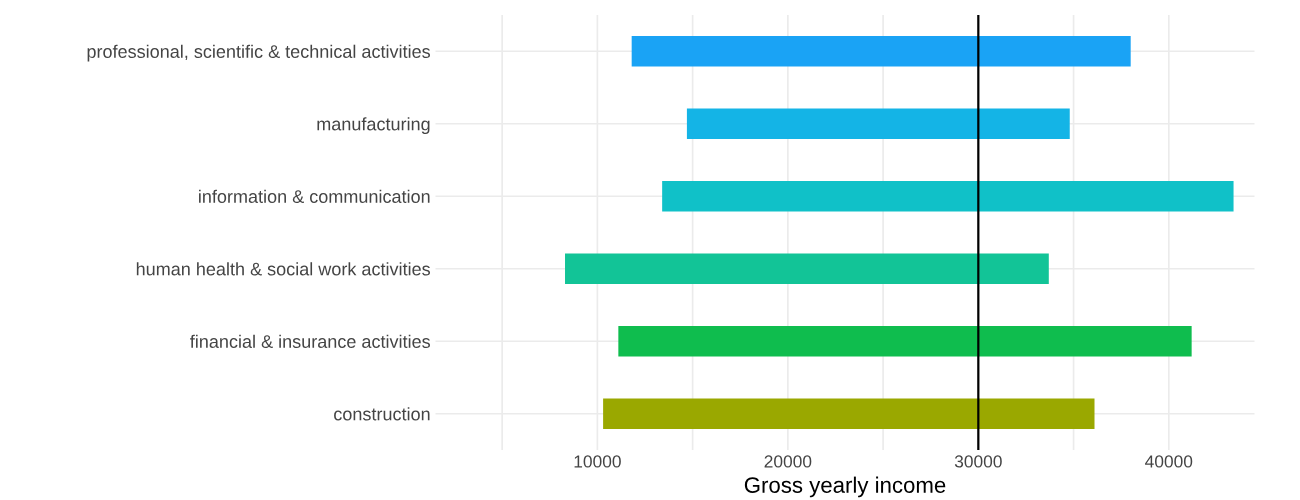 This screenshot has width=1300, height=500. What do you see at coordinates (845, 487) in the screenshot?
I see `x-axis-title: Gross yearly income` at bounding box center [845, 487].